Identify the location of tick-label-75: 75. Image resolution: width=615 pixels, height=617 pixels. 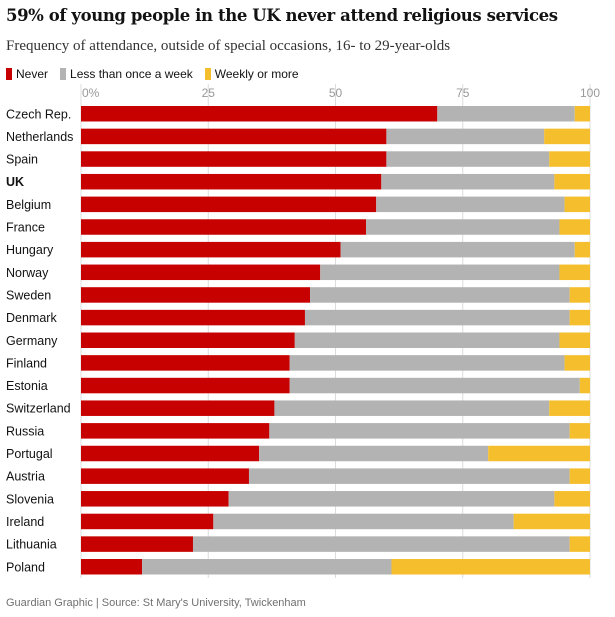
(463, 93).